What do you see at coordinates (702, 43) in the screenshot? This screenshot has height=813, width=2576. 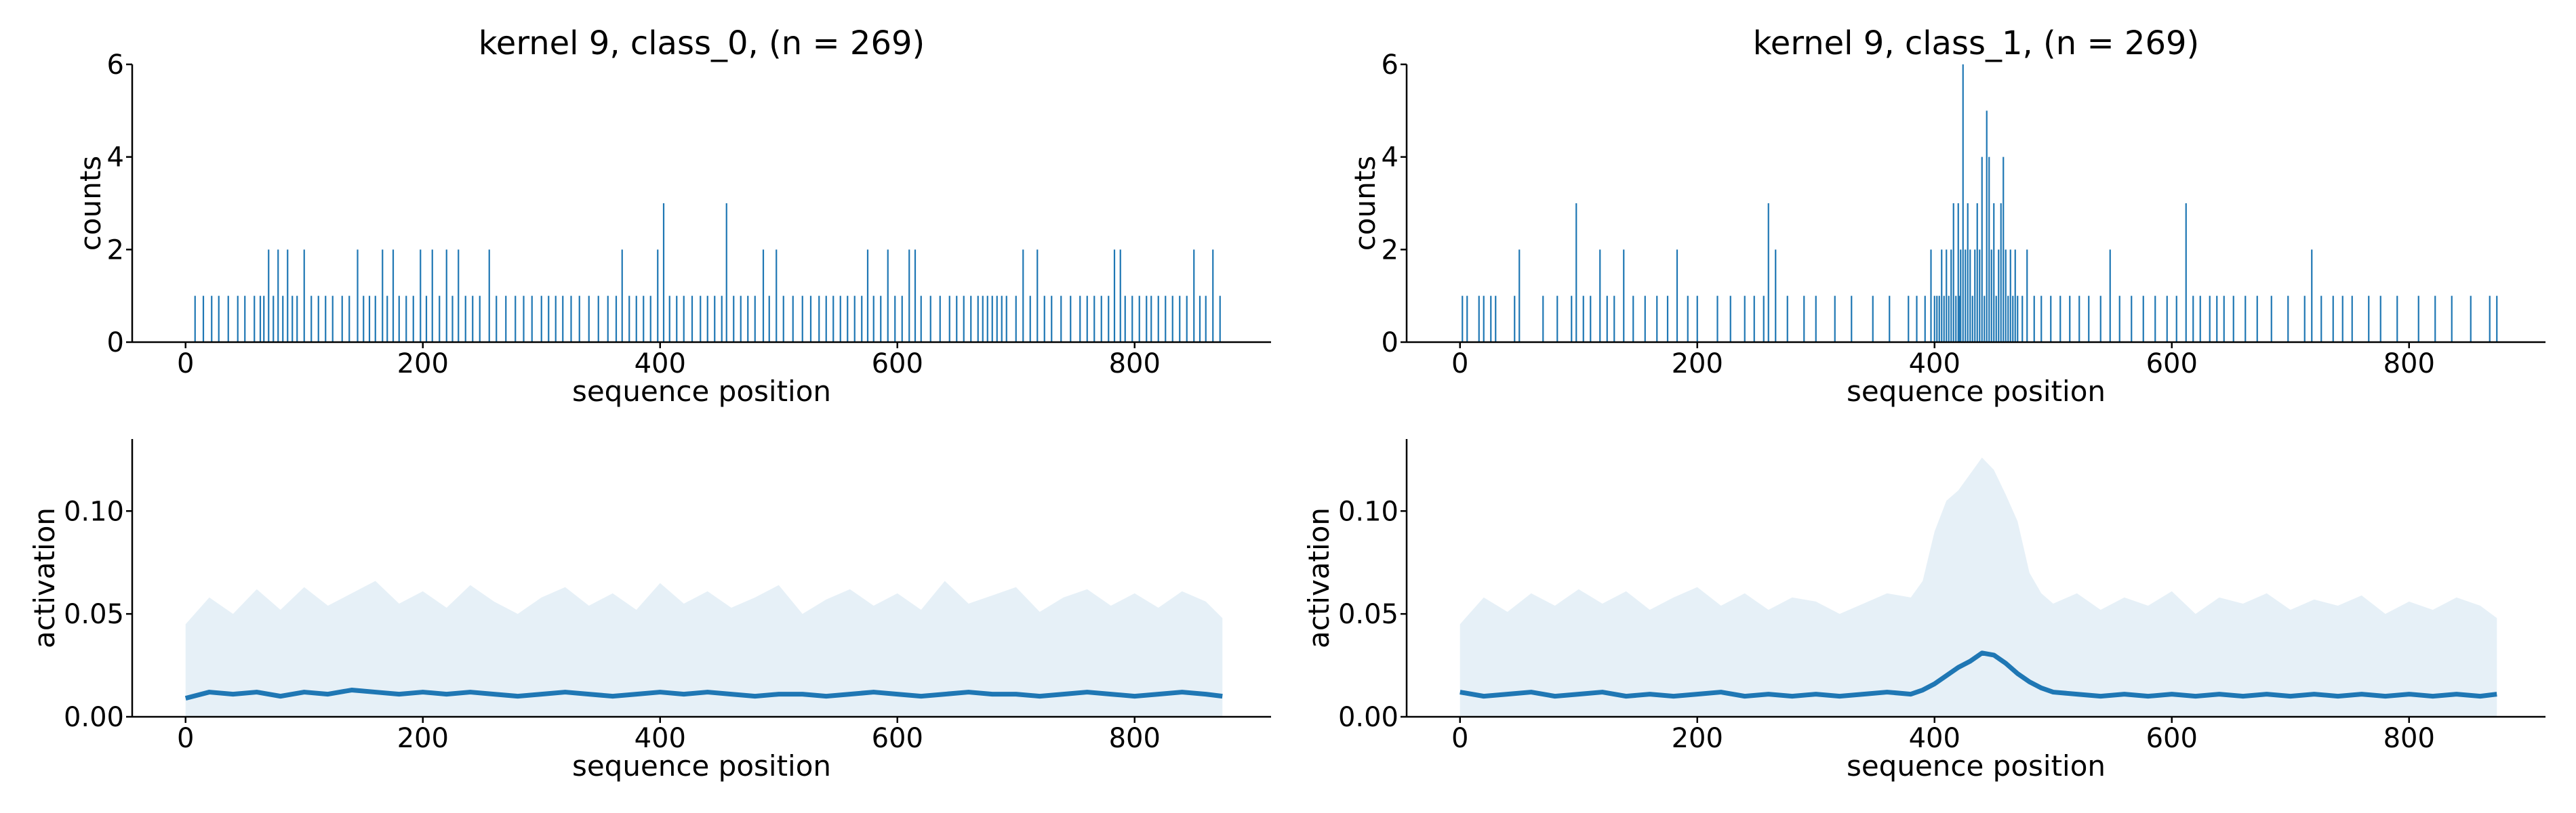 I see `chart-title: kernel 9, class_0, (n = 269)` at bounding box center [702, 43].